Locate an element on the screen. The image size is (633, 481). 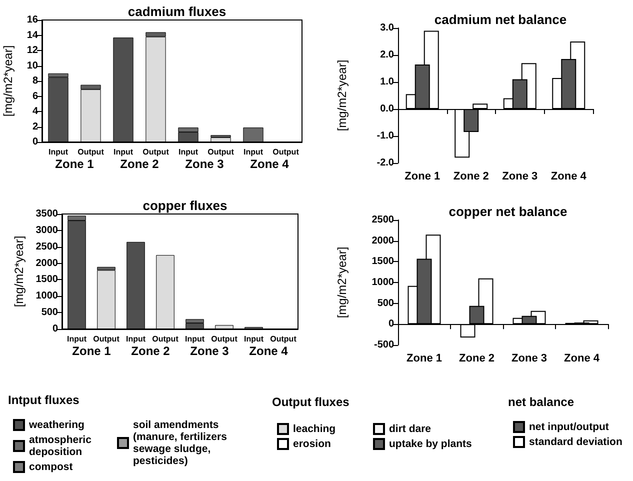
chart-title: cadmium fluxes is located at coordinates (177, 11).